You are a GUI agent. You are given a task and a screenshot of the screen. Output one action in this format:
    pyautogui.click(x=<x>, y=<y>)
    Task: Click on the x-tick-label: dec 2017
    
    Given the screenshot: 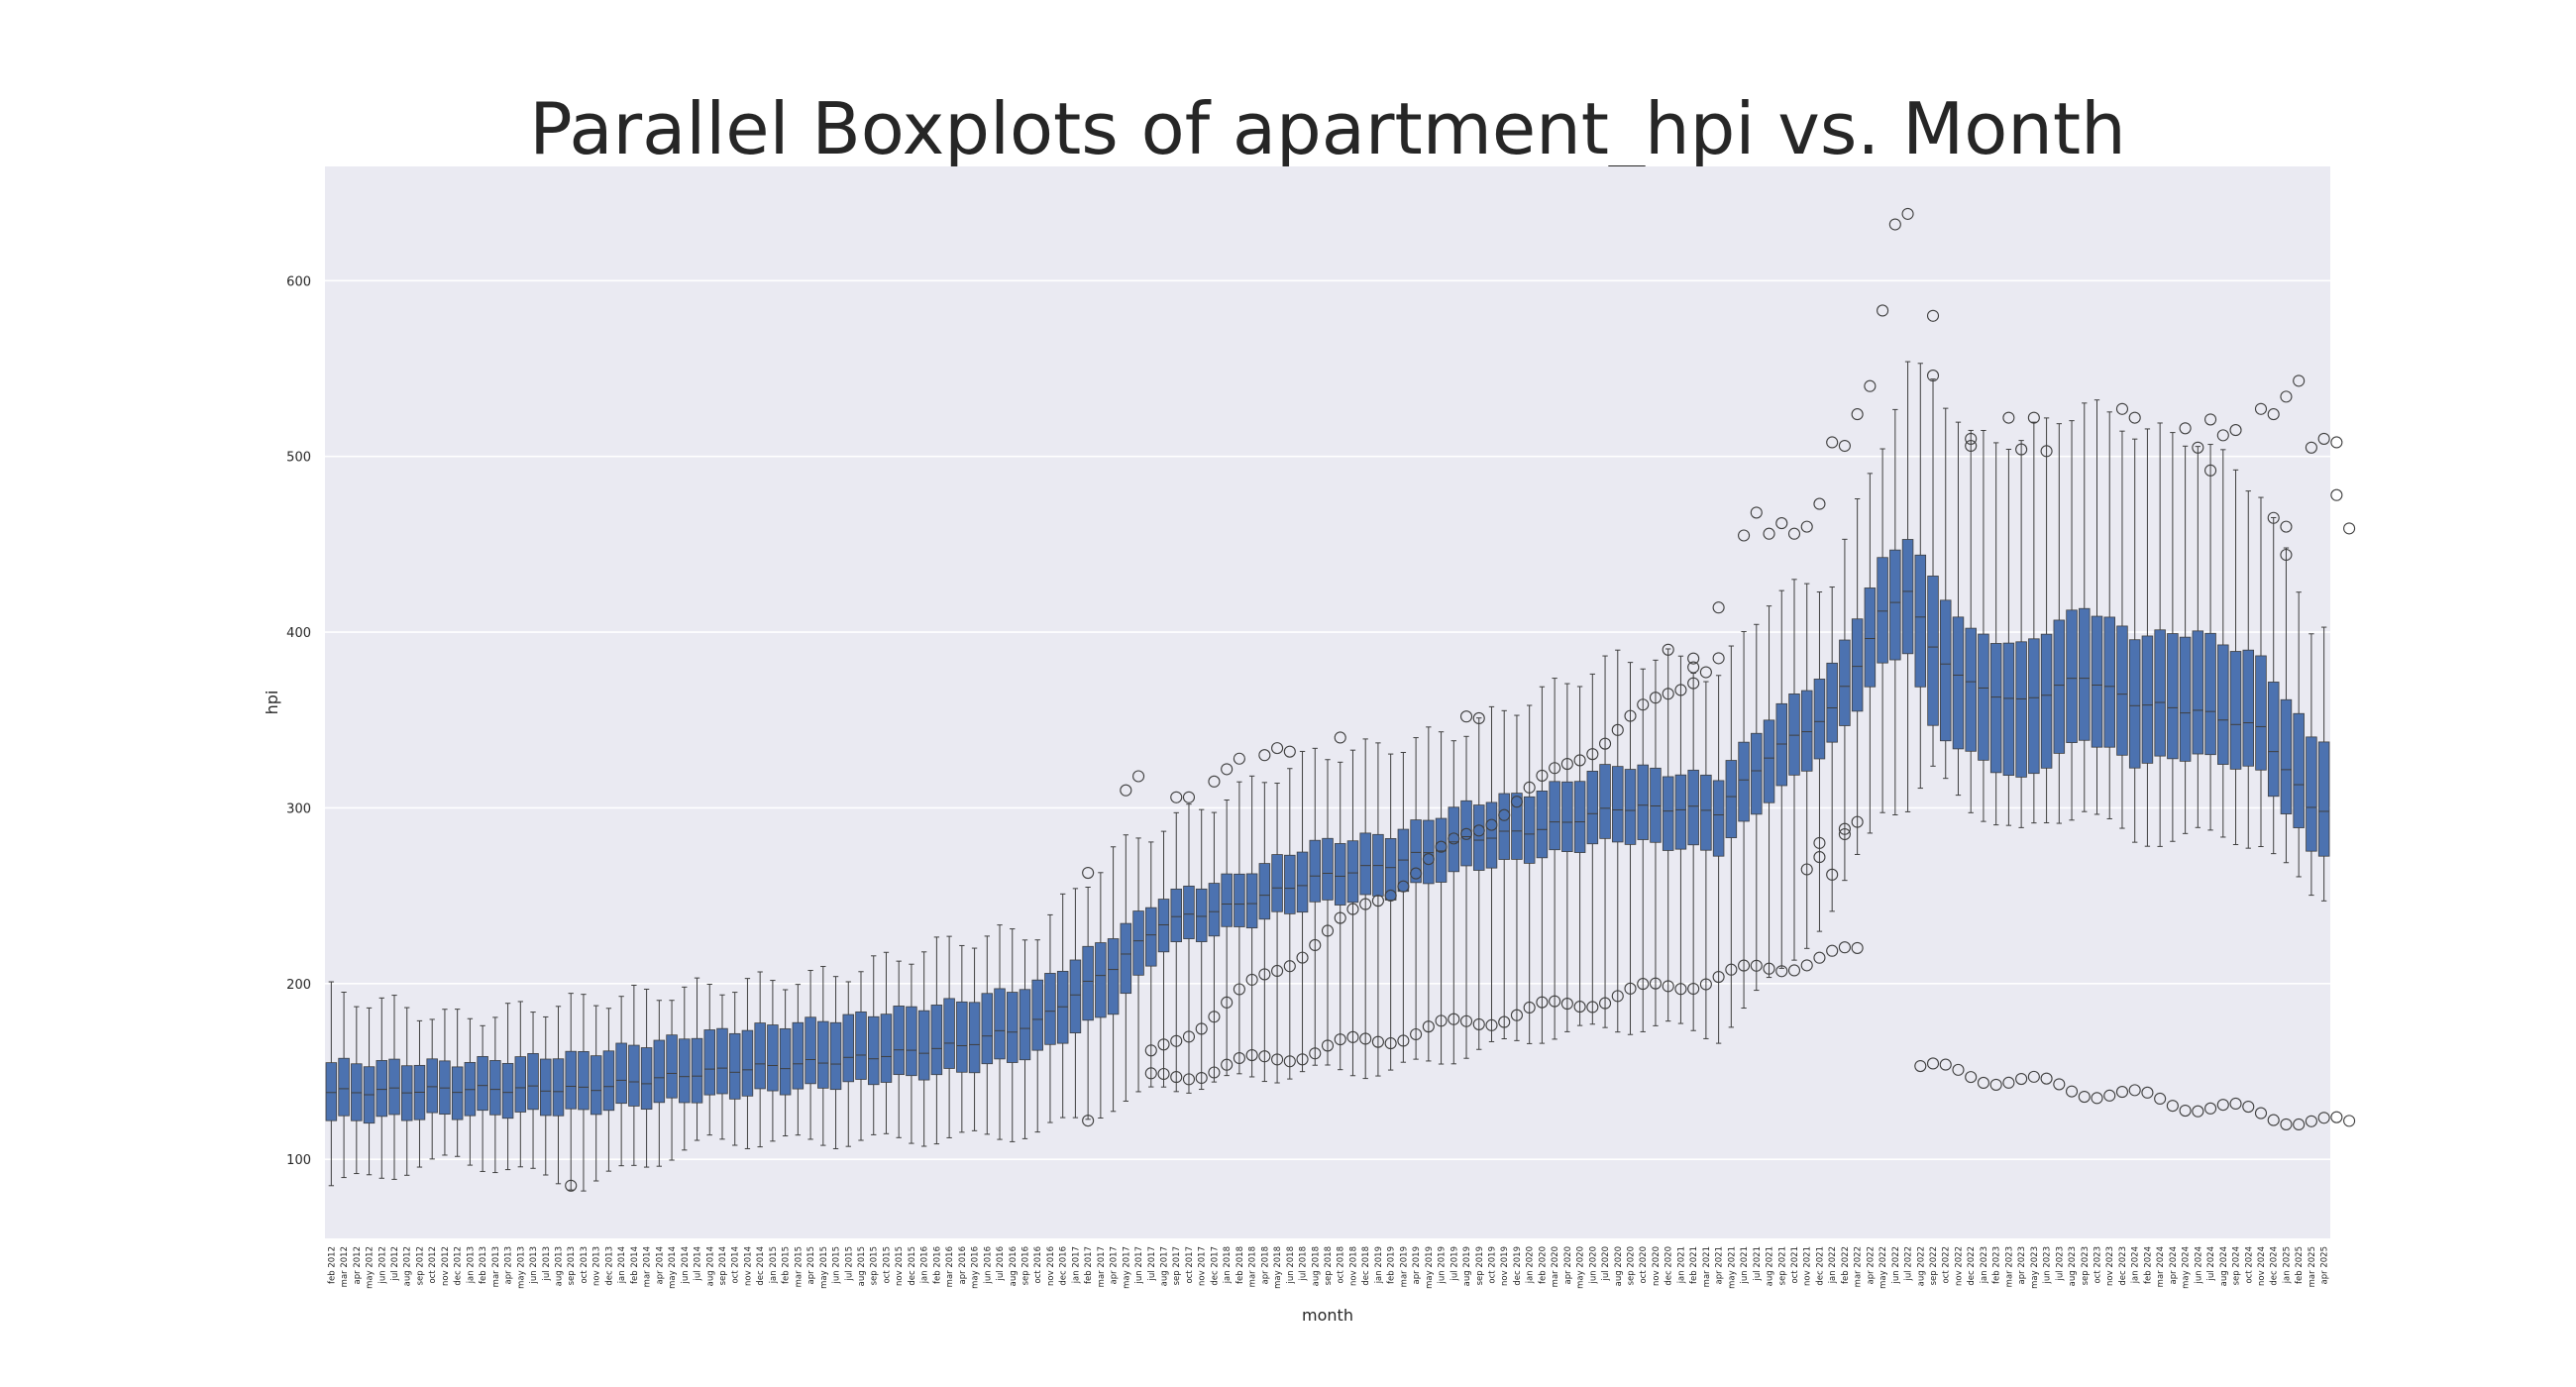 What is the action you would take?
    pyautogui.click(x=1215, y=1266)
    